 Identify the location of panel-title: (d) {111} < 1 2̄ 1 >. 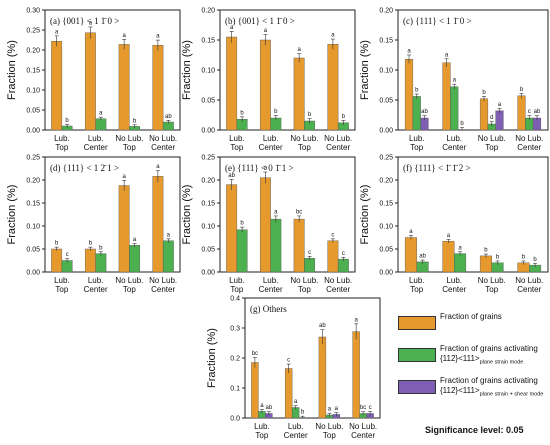
(84, 168).